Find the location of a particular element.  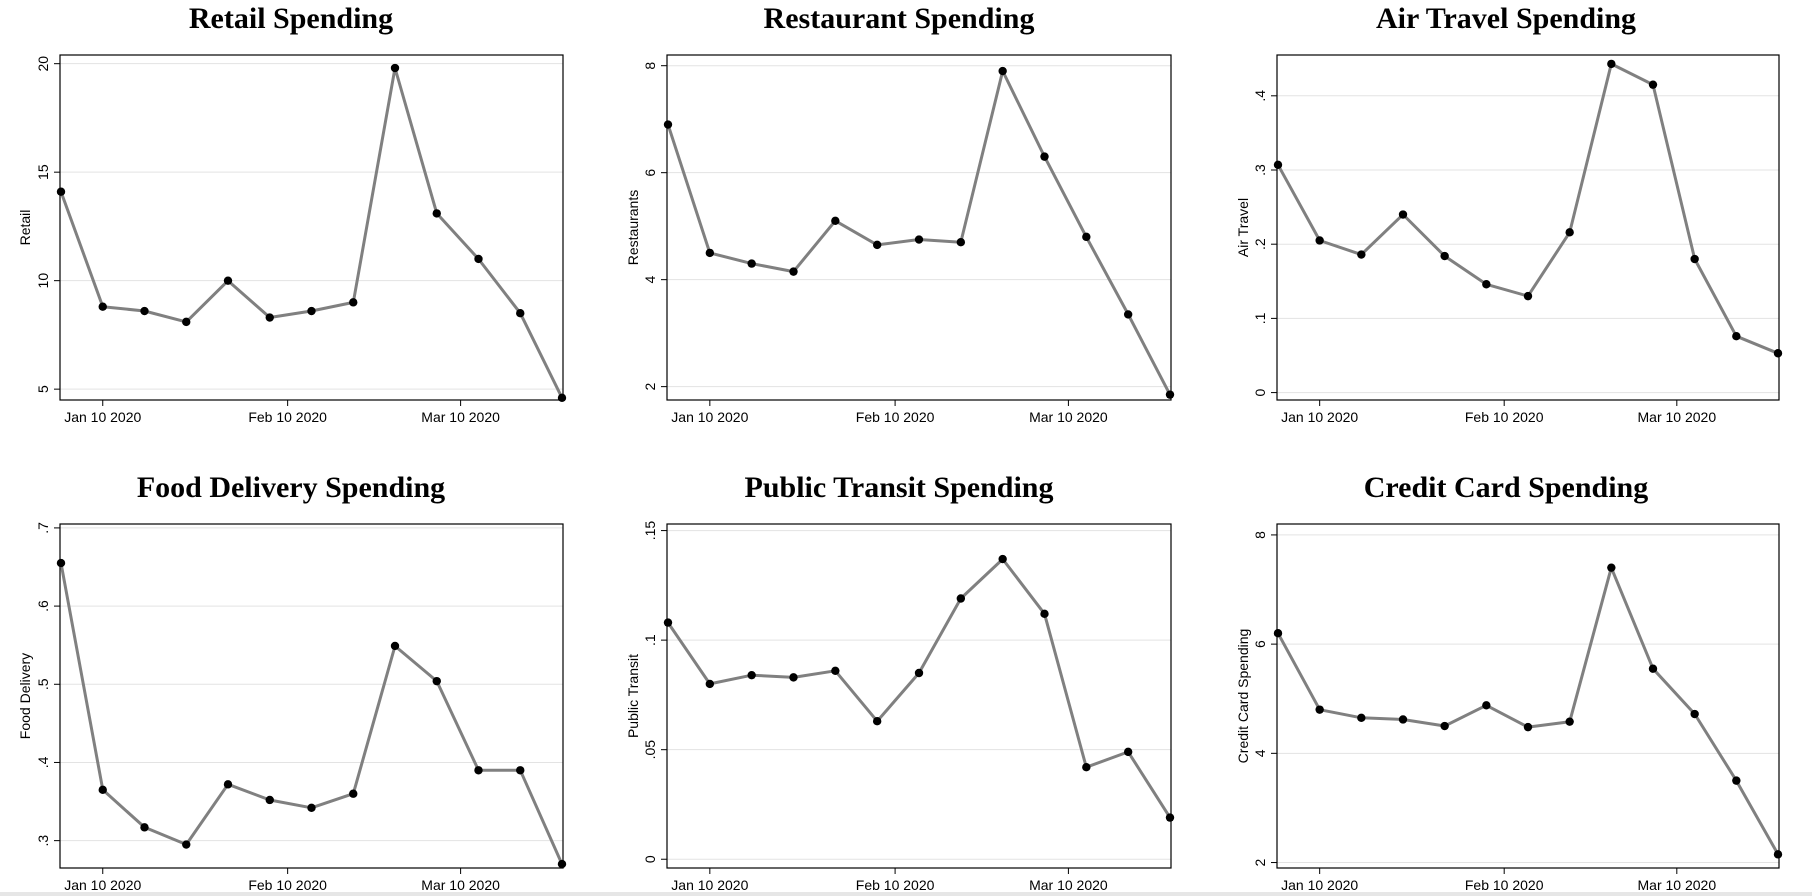

chart-title: Public Transit Spending is located at coordinates (899, 487).